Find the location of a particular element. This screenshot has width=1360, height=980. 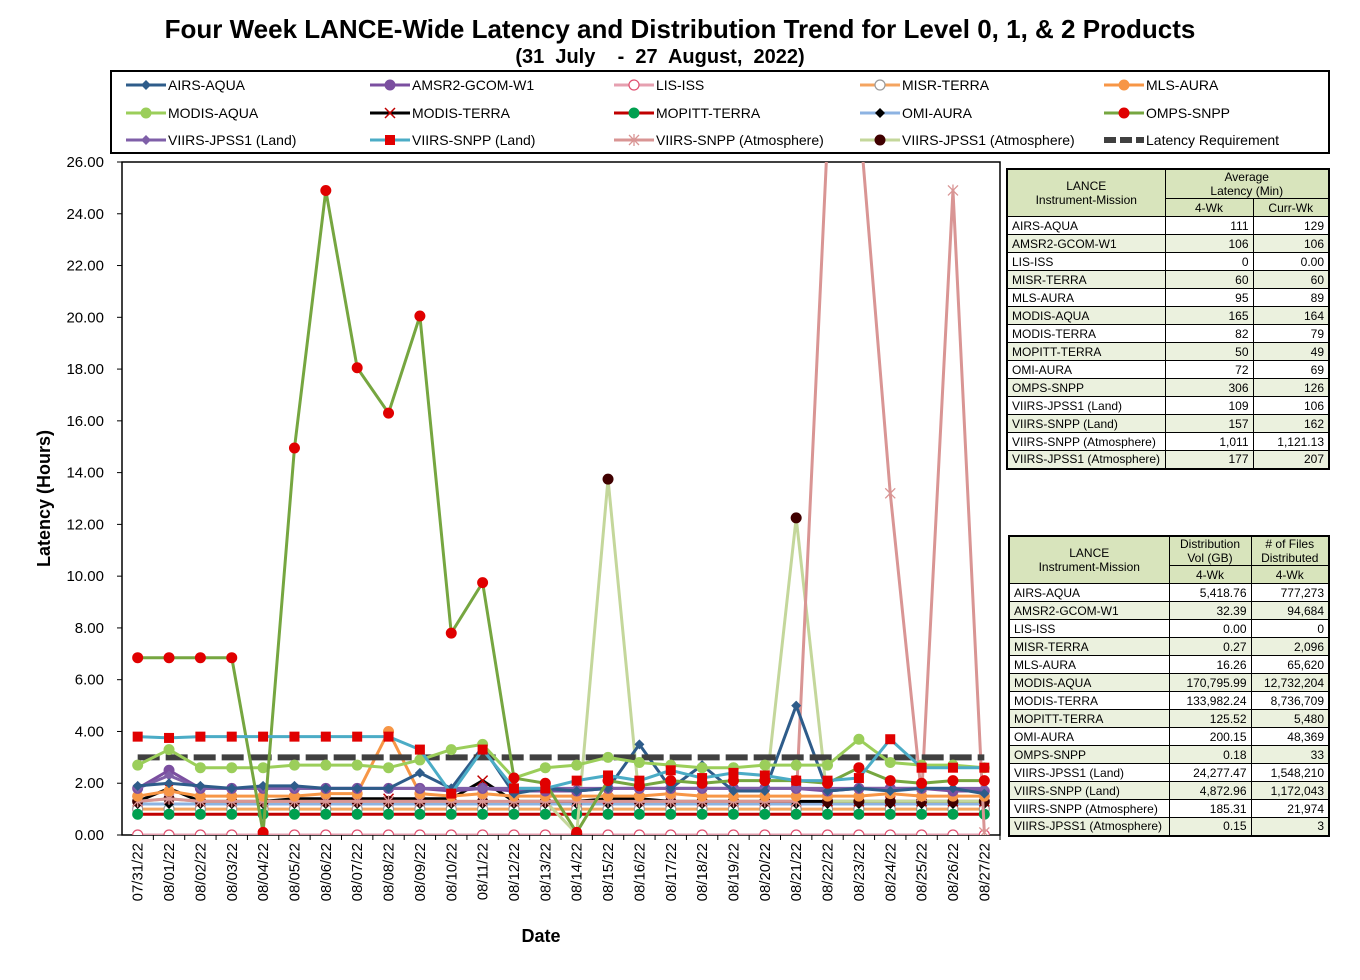

legend-item-airs-aqua: AIRS-AQUA is located at coordinates (184, 85).